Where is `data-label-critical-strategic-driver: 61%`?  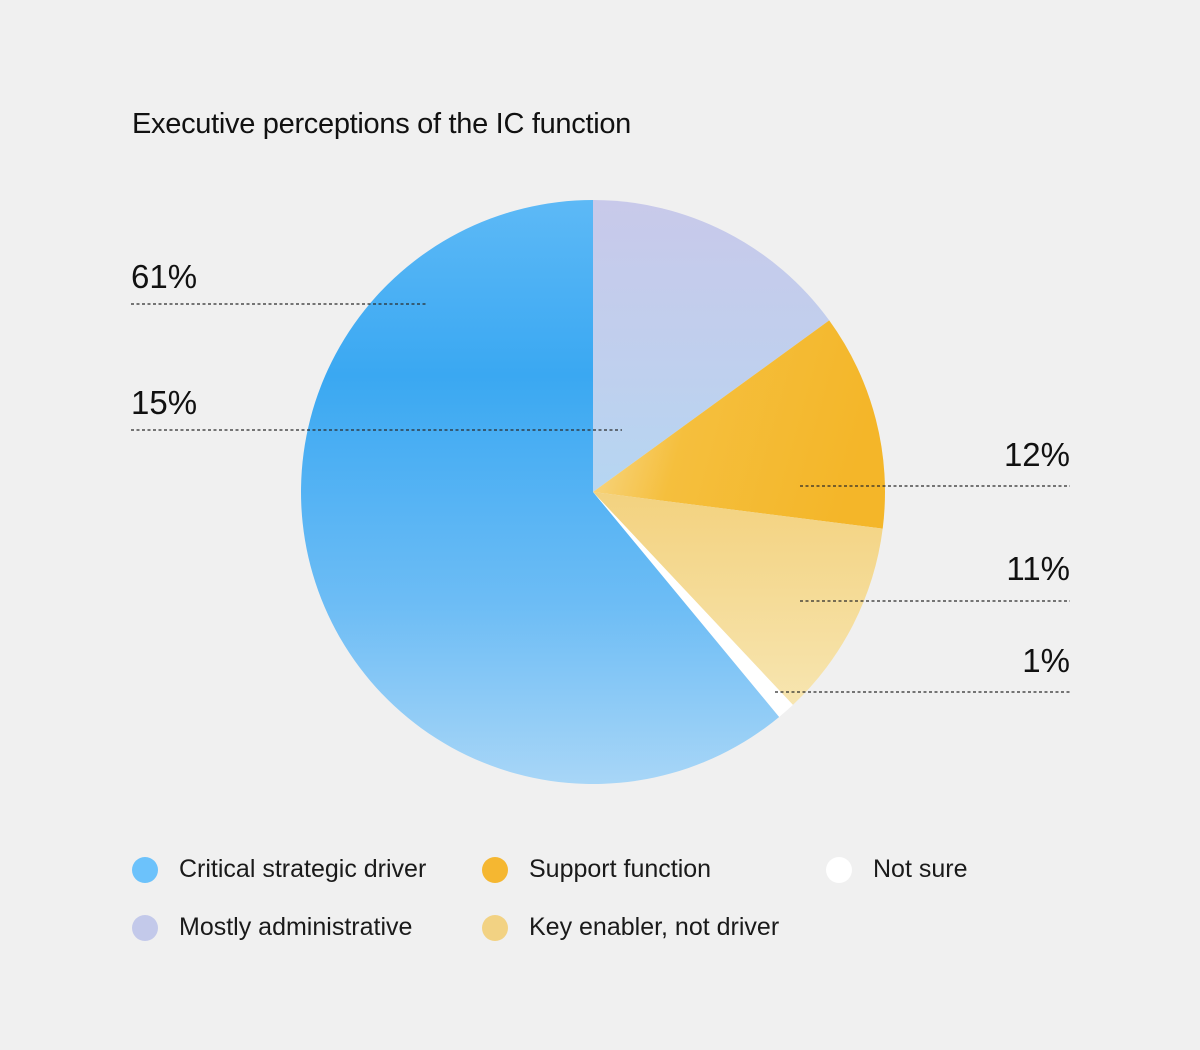 data-label-critical-strategic-driver: 61% is located at coordinates (164, 276).